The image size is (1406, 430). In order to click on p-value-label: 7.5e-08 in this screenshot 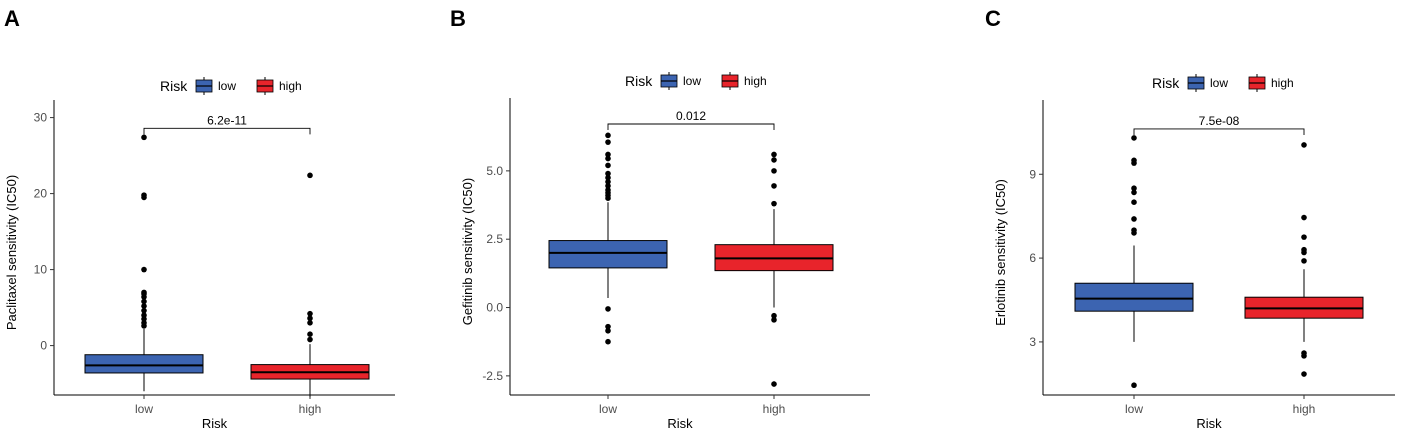, I will do `click(1219, 121)`.